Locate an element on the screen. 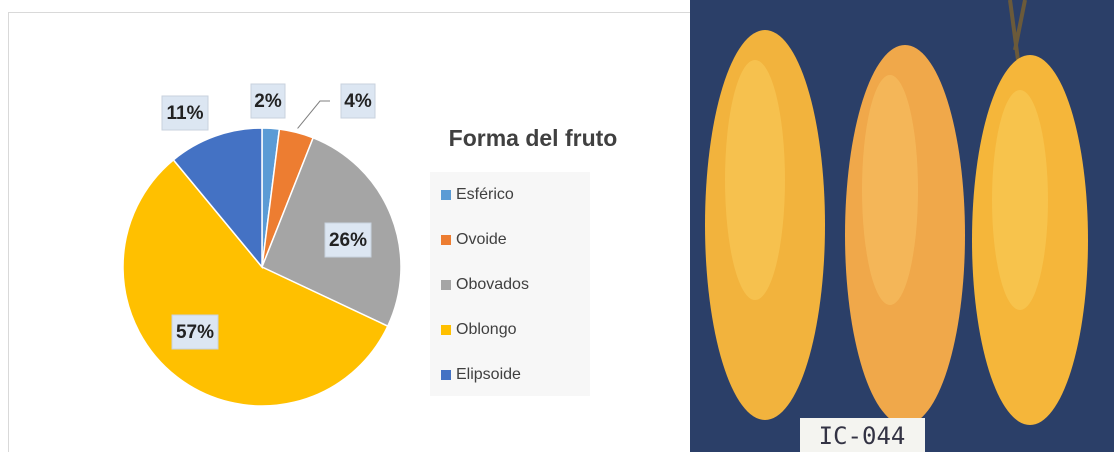 The height and width of the screenshot is (452, 1114). data-label: 26% is located at coordinates (348, 240).